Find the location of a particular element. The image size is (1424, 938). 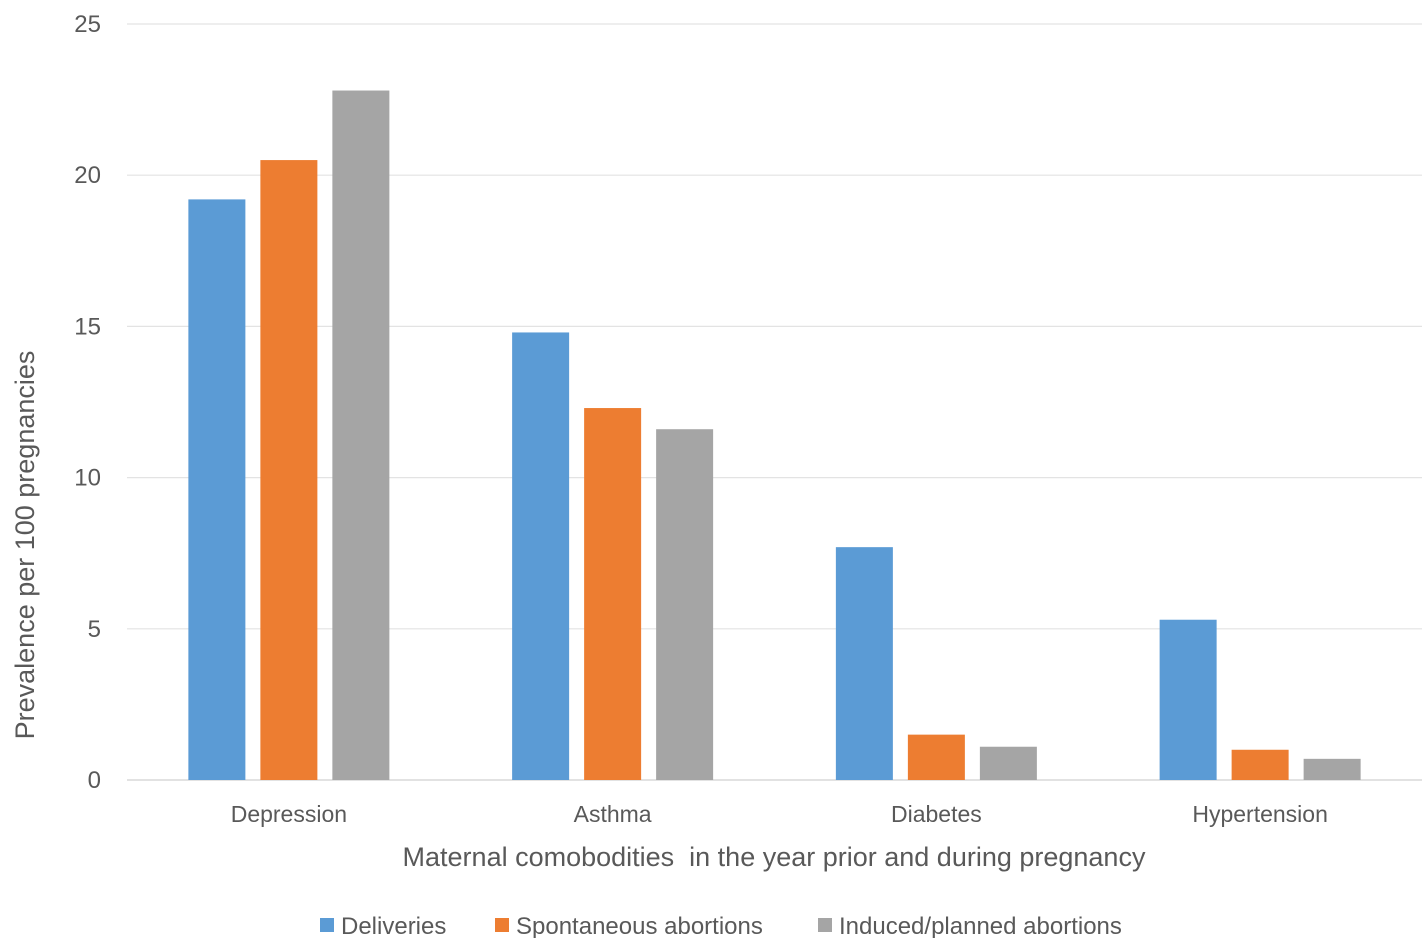

x-category-label: Diabetes is located at coordinates (936, 814).